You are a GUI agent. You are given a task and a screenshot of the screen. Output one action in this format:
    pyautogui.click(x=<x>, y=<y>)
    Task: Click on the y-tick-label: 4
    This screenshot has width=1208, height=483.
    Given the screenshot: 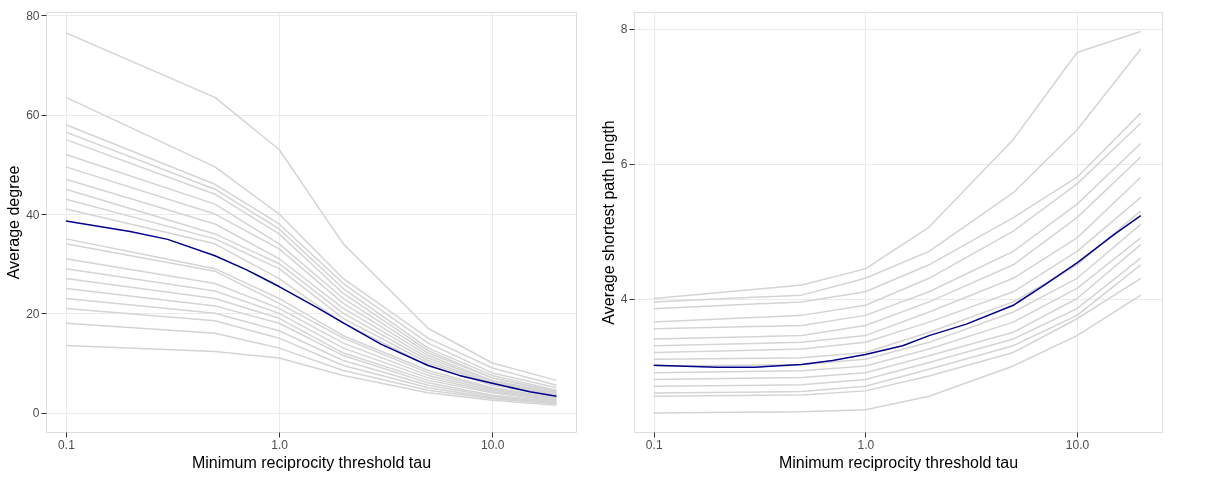 What is the action you would take?
    pyautogui.click(x=624, y=299)
    